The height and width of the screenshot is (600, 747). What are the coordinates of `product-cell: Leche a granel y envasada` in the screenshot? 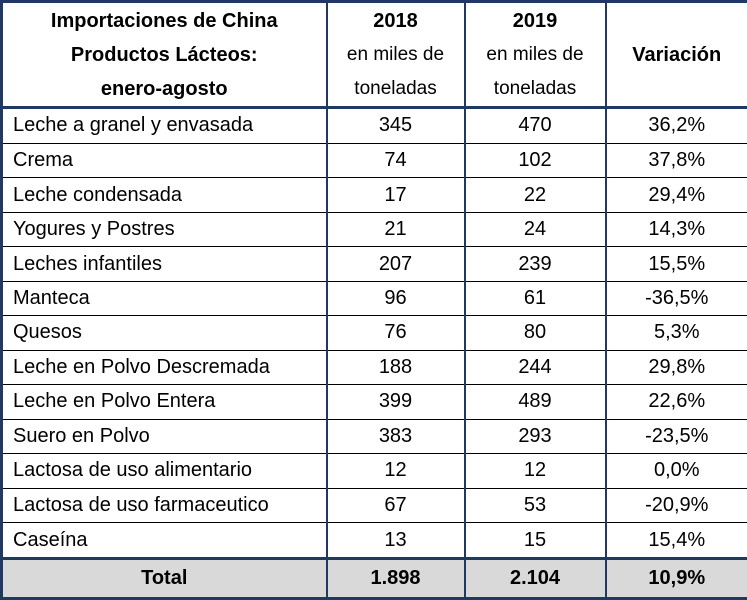 It's located at (164, 125).